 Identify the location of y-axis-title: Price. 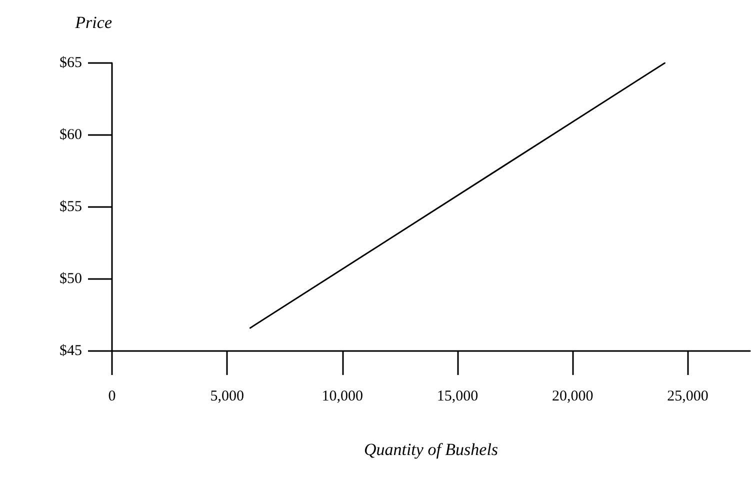
(93, 22).